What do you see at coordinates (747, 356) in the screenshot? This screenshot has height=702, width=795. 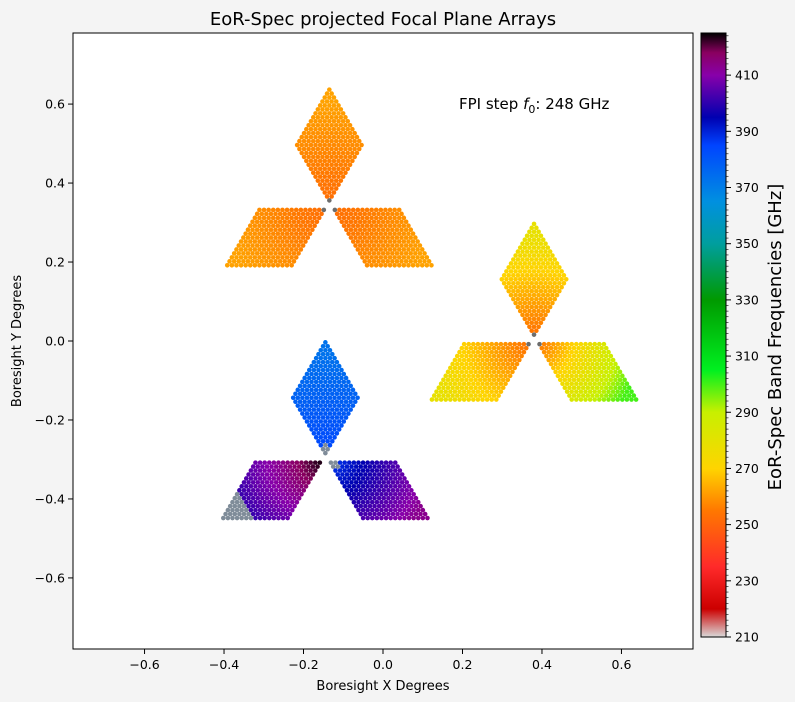 I see `colorbar-tick-label: 310` at bounding box center [747, 356].